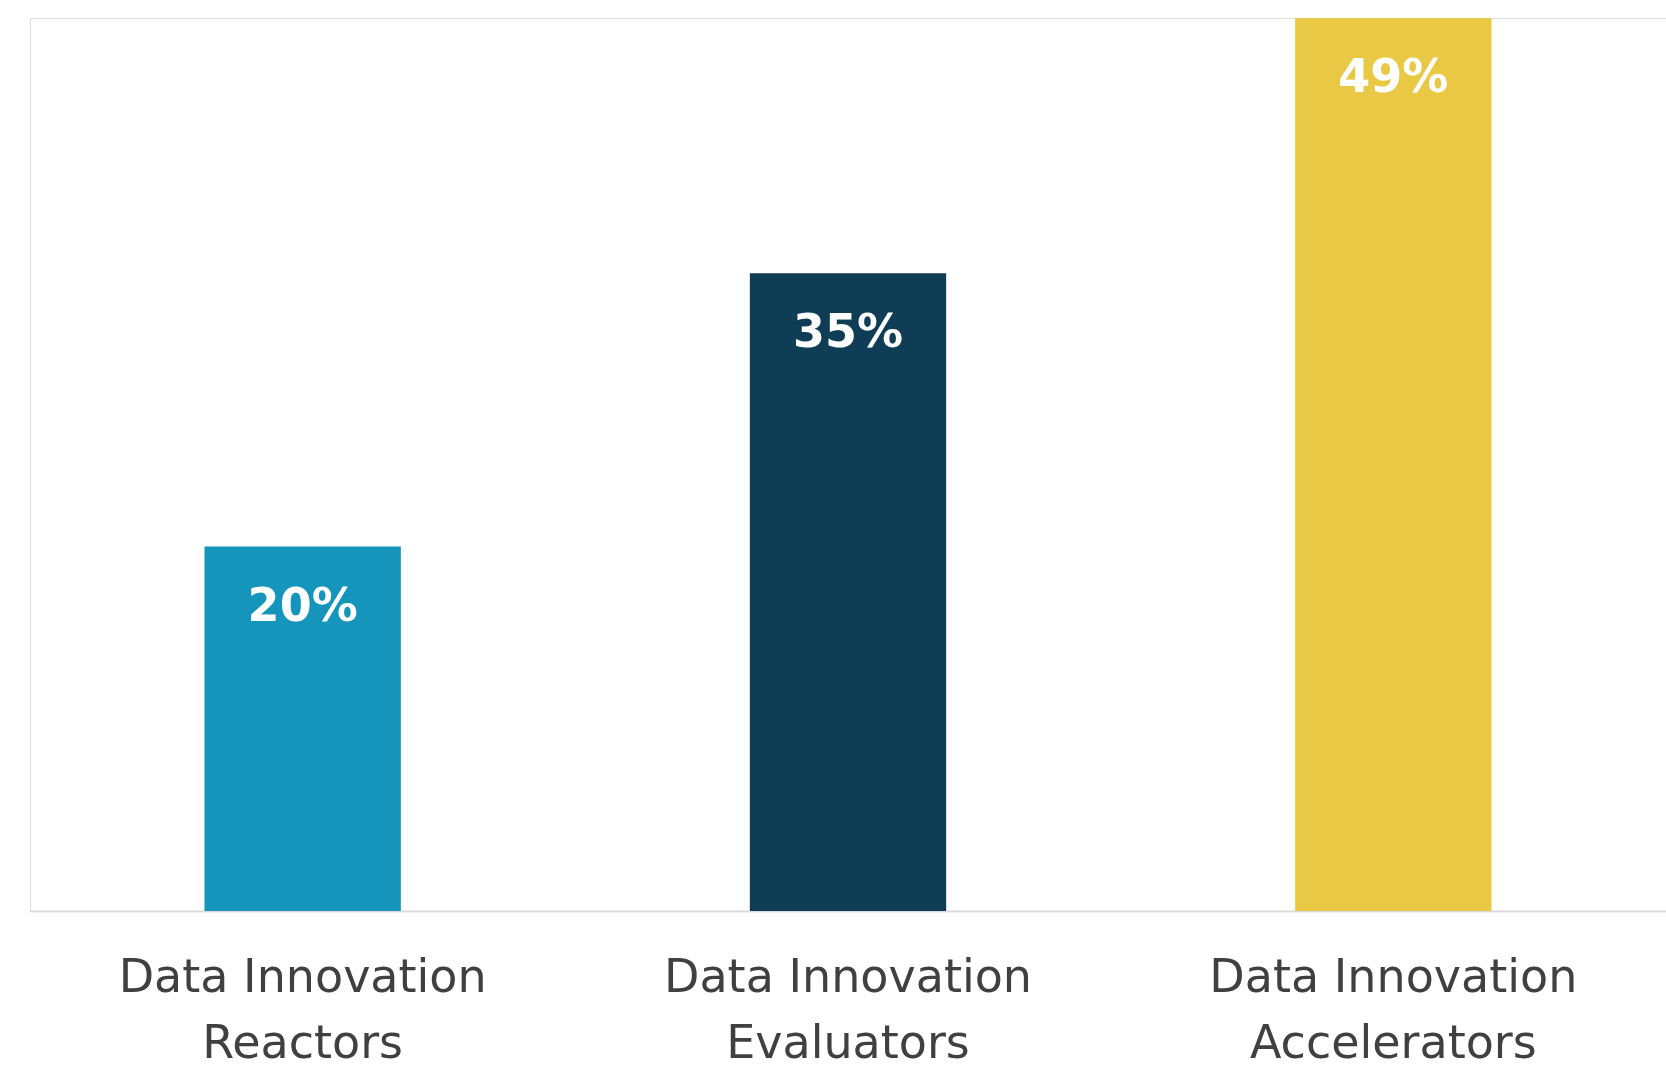  Describe the element at coordinates (848, 1008) in the screenshot. I see `x-tick-label: Data Innovation Evaluators` at that location.